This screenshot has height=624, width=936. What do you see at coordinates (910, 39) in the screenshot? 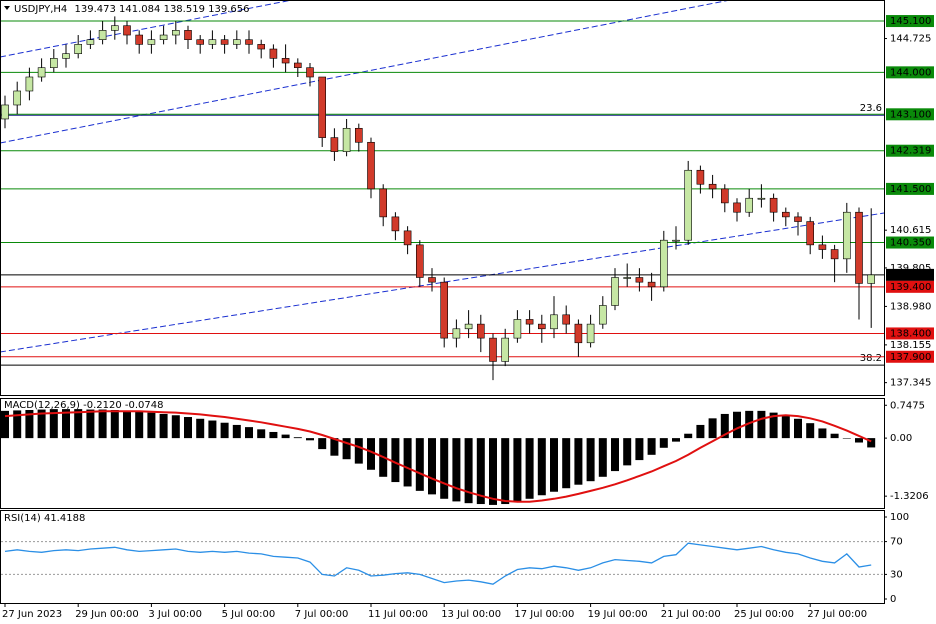
I see `y-tick-label: 144.725` at bounding box center [910, 39].